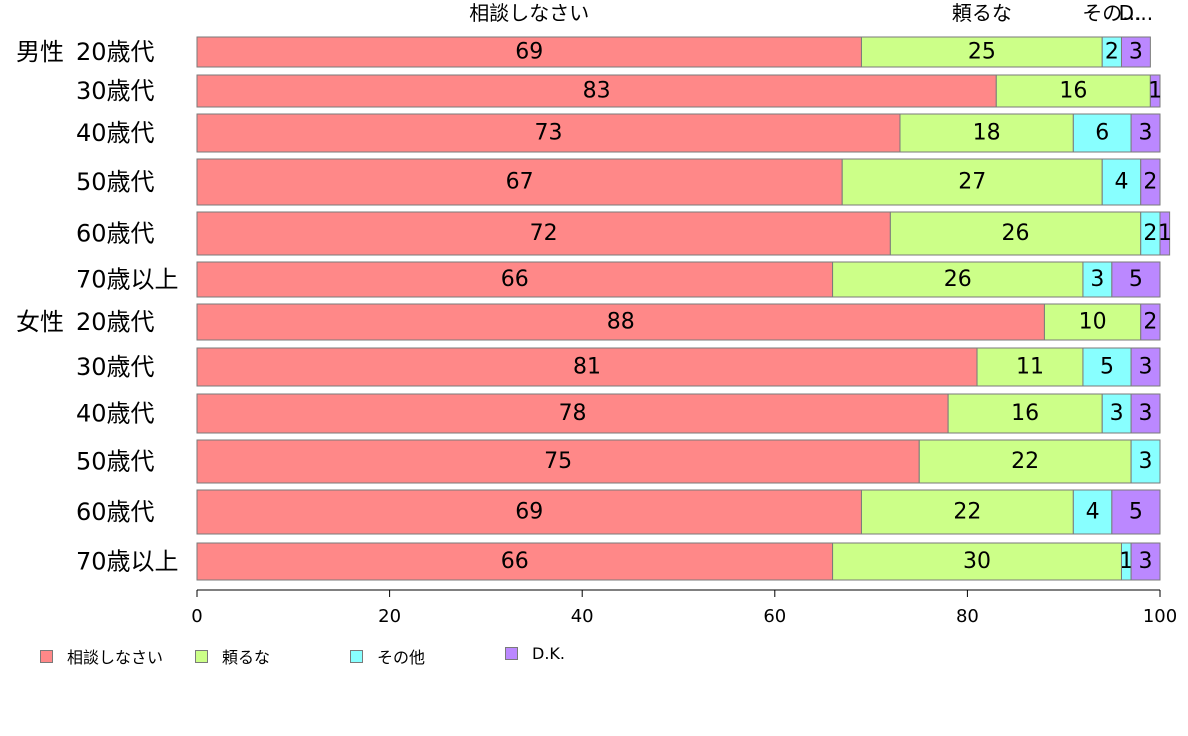  What do you see at coordinates (548, 653) in the screenshot?
I see `legend-label: D.K.` at bounding box center [548, 653].